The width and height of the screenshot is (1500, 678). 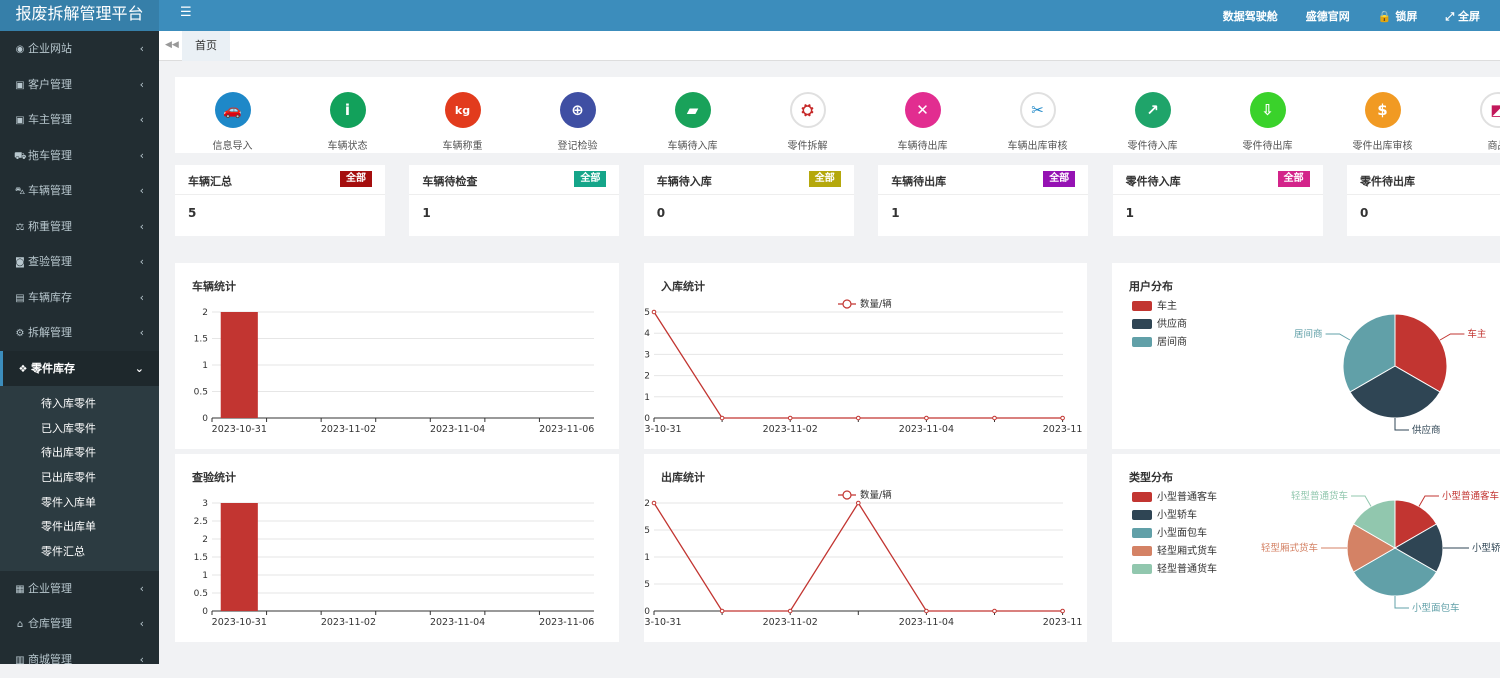 What do you see at coordinates (172, 45) in the screenshot?
I see `tab-scroll-left-icon: ◀◀` at bounding box center [172, 45].